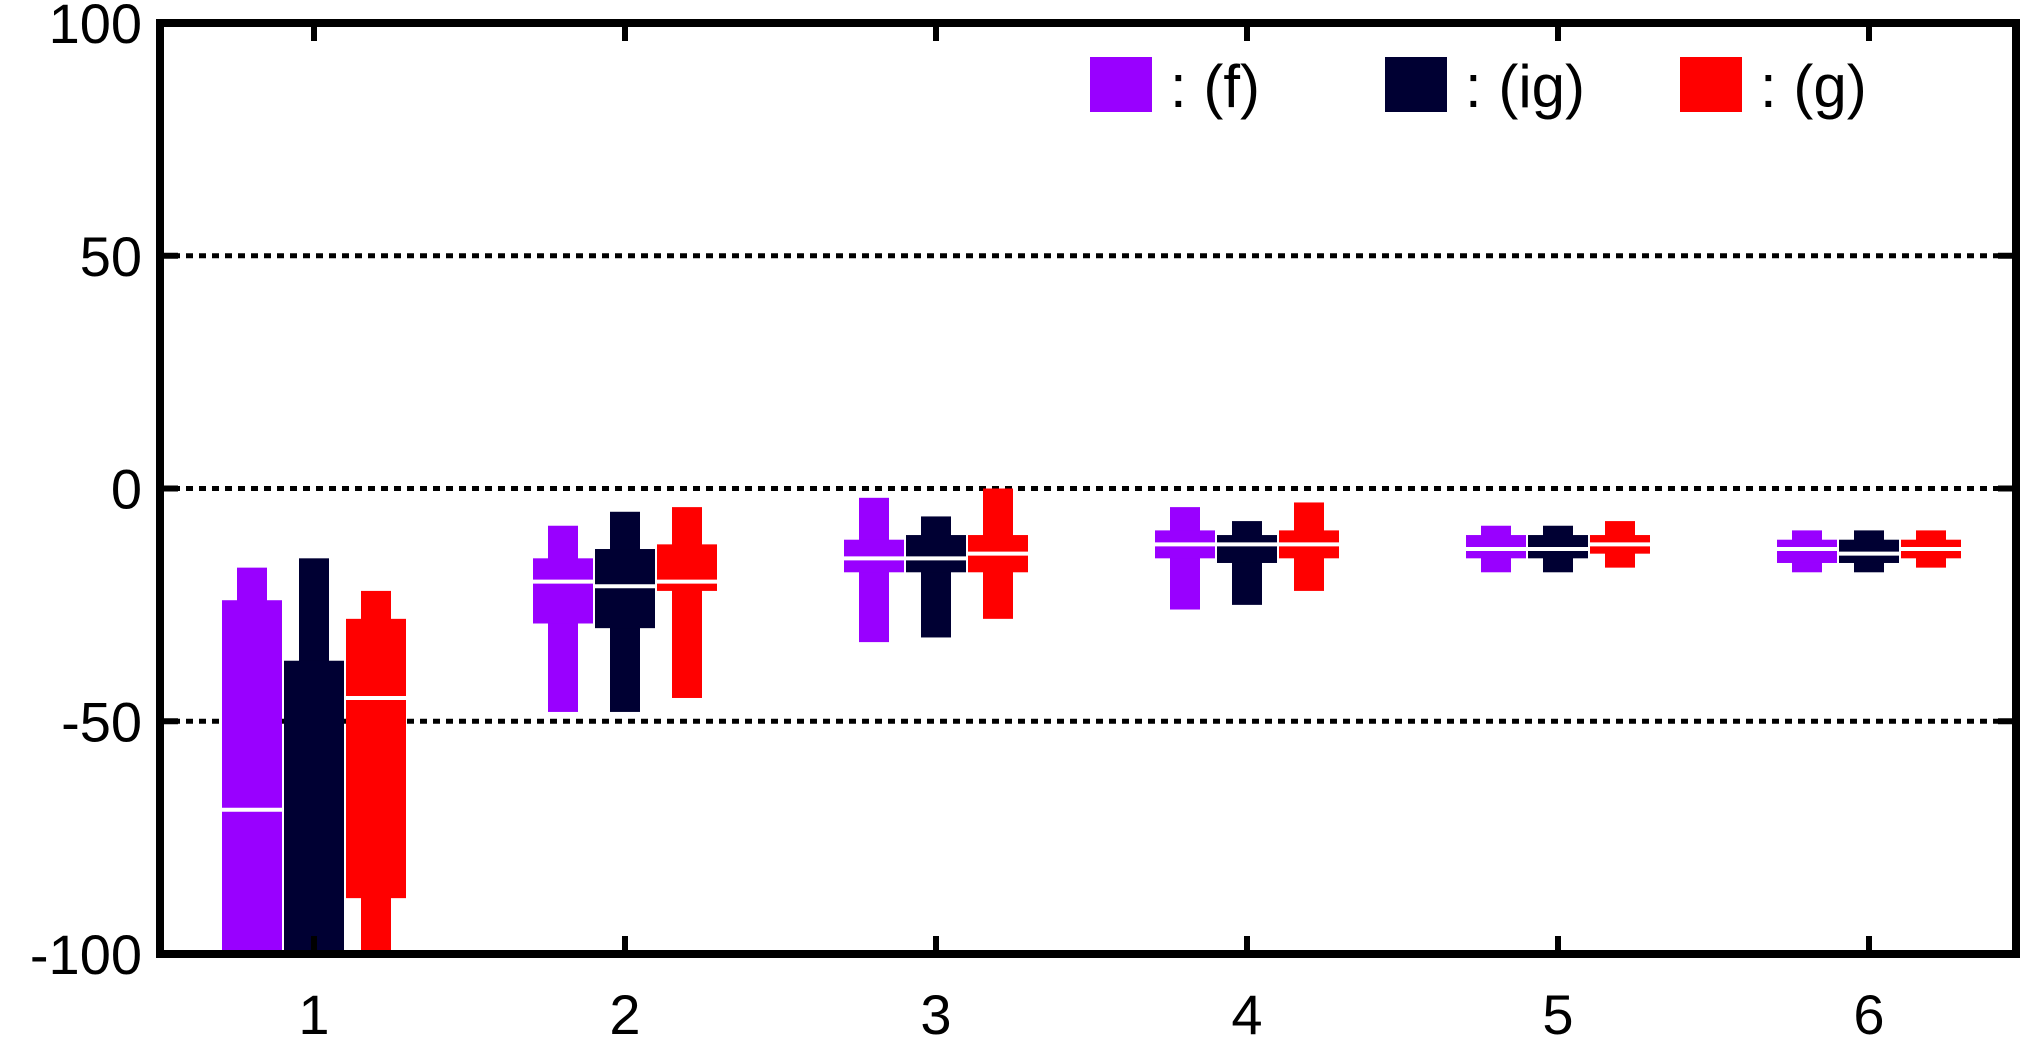 The image size is (2027, 1041). I want to click on x-tick-label: 5, so click(1557, 1012).